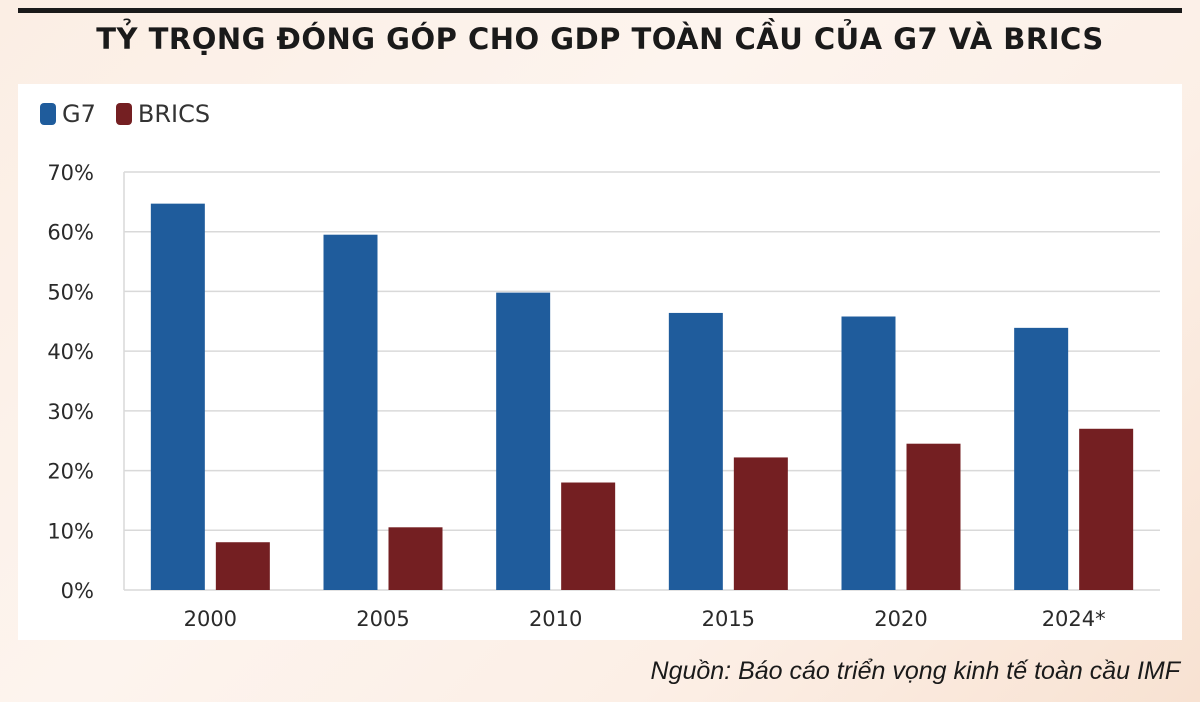 Image resolution: width=1200 pixels, height=702 pixels. I want to click on legend-label-brics: BRICS, so click(174, 114).